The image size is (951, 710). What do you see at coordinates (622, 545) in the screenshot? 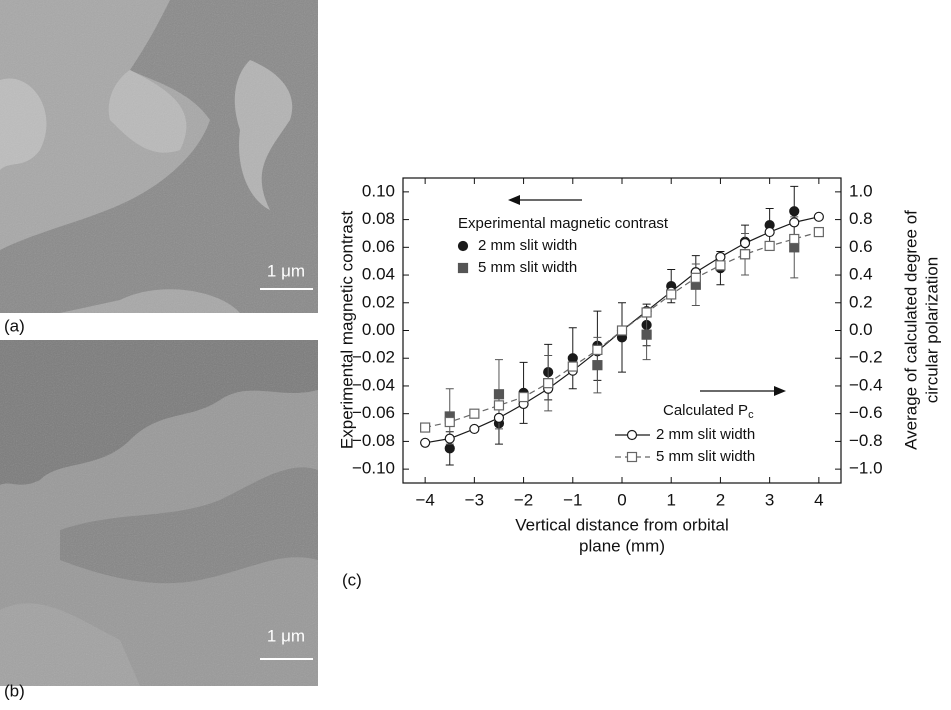
I see `x-axis-label: plane (mm)` at bounding box center [622, 545].